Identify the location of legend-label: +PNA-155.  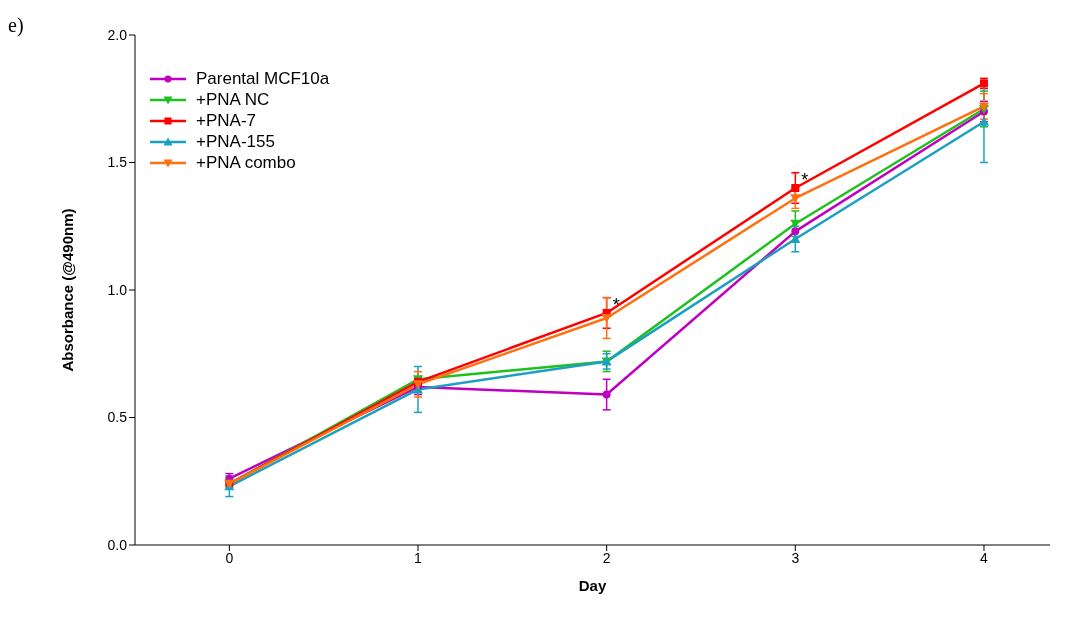
(235, 141).